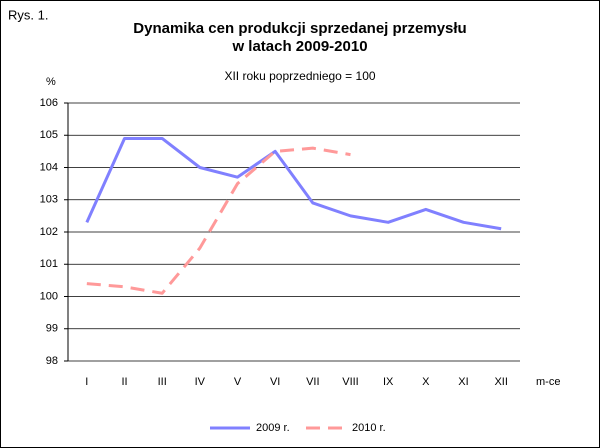  What do you see at coordinates (350, 382) in the screenshot?
I see `x-tick-label: VIII` at bounding box center [350, 382].